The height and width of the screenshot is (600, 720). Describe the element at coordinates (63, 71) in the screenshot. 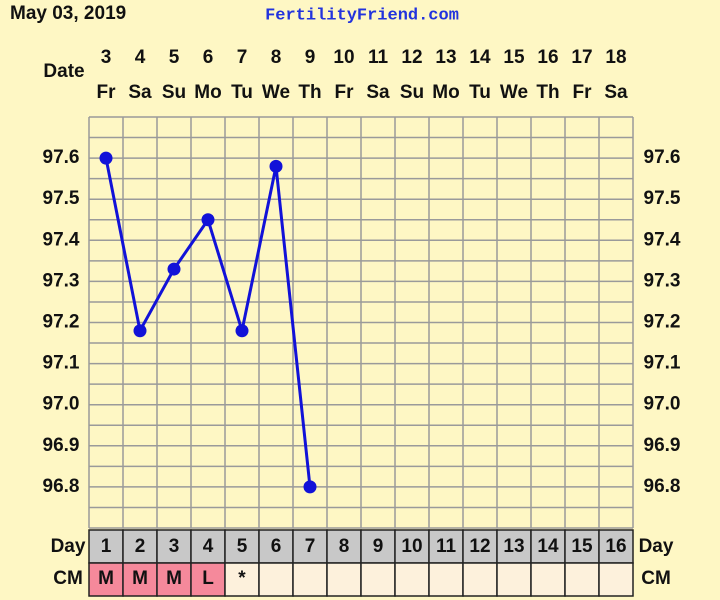

I see `date-label: Date` at that location.